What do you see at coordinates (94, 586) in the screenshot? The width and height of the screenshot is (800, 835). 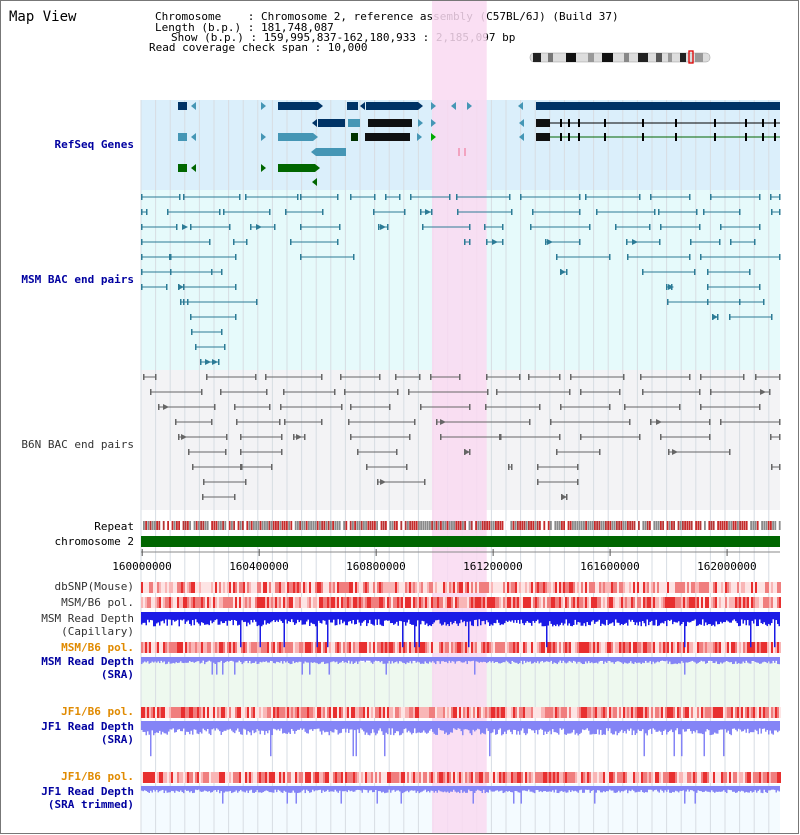 I see `track-label-dbsnp: dbSNP(Mouse)` at bounding box center [94, 586].